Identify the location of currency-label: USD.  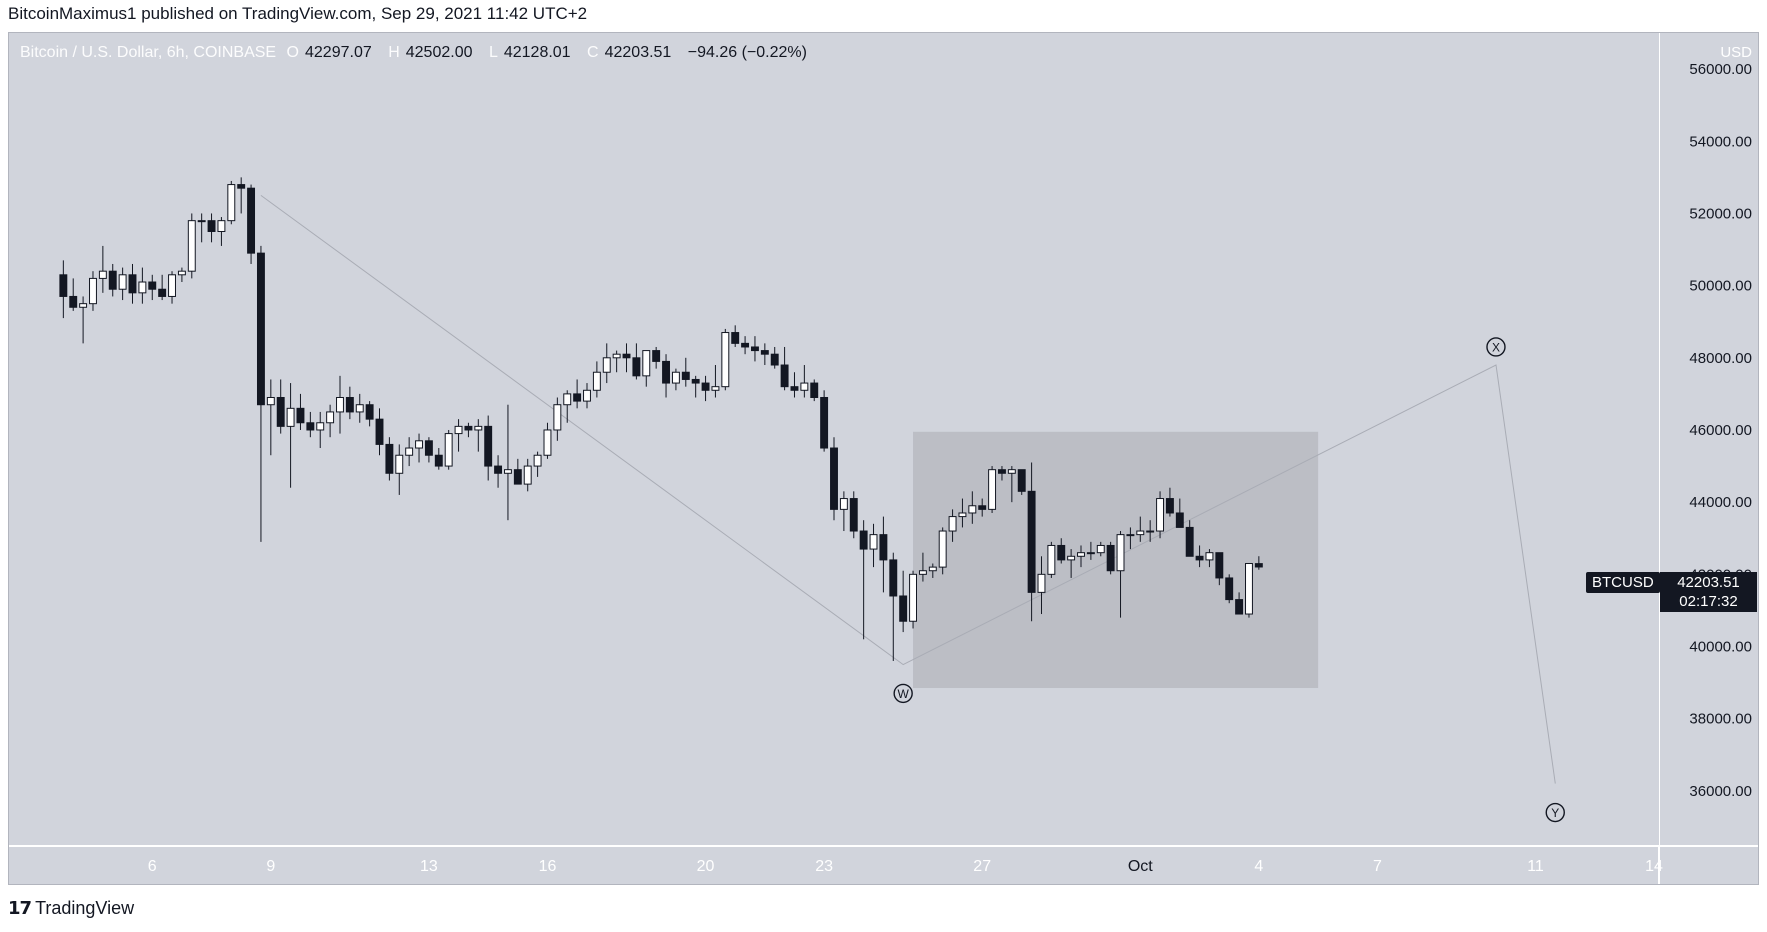
(1736, 52).